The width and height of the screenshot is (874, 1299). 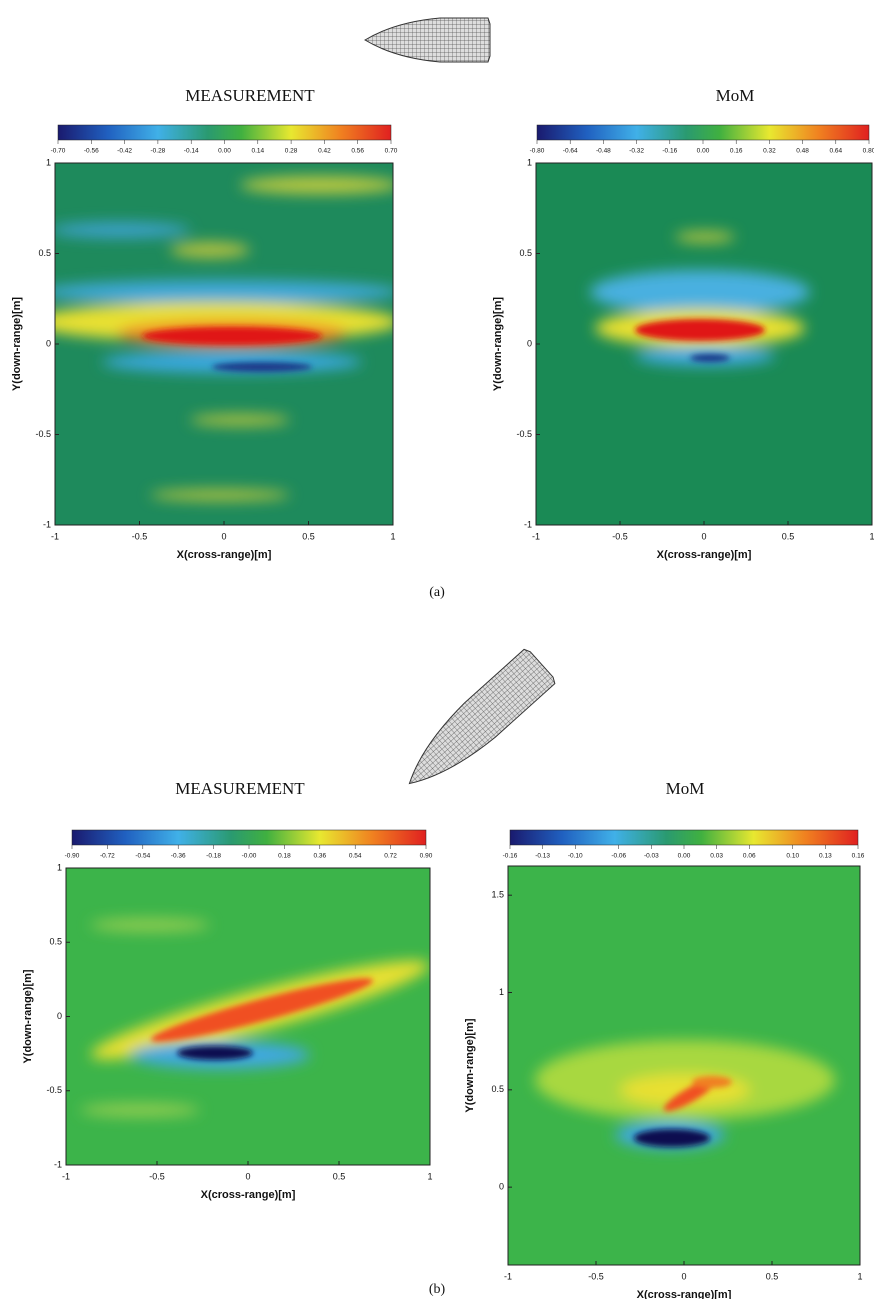 What do you see at coordinates (426, 856) in the screenshot?
I see `colorbar-tick-label: 0.90` at bounding box center [426, 856].